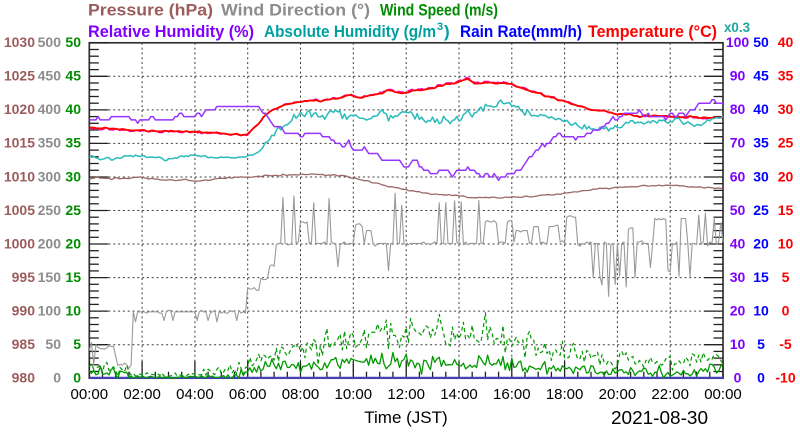 This screenshot has height=439, width=800. Describe the element at coordinates (737, 27) in the screenshot. I see `svg-text: x0.3` at that location.